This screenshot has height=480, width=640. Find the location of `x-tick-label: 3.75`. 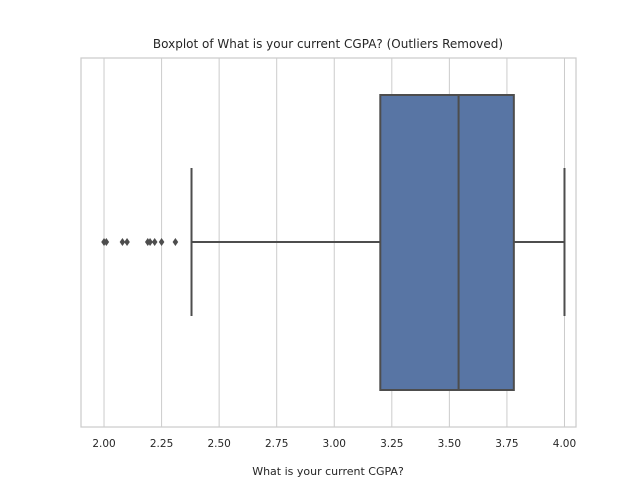

x-tick-label: 3.75 is located at coordinates (506, 444).